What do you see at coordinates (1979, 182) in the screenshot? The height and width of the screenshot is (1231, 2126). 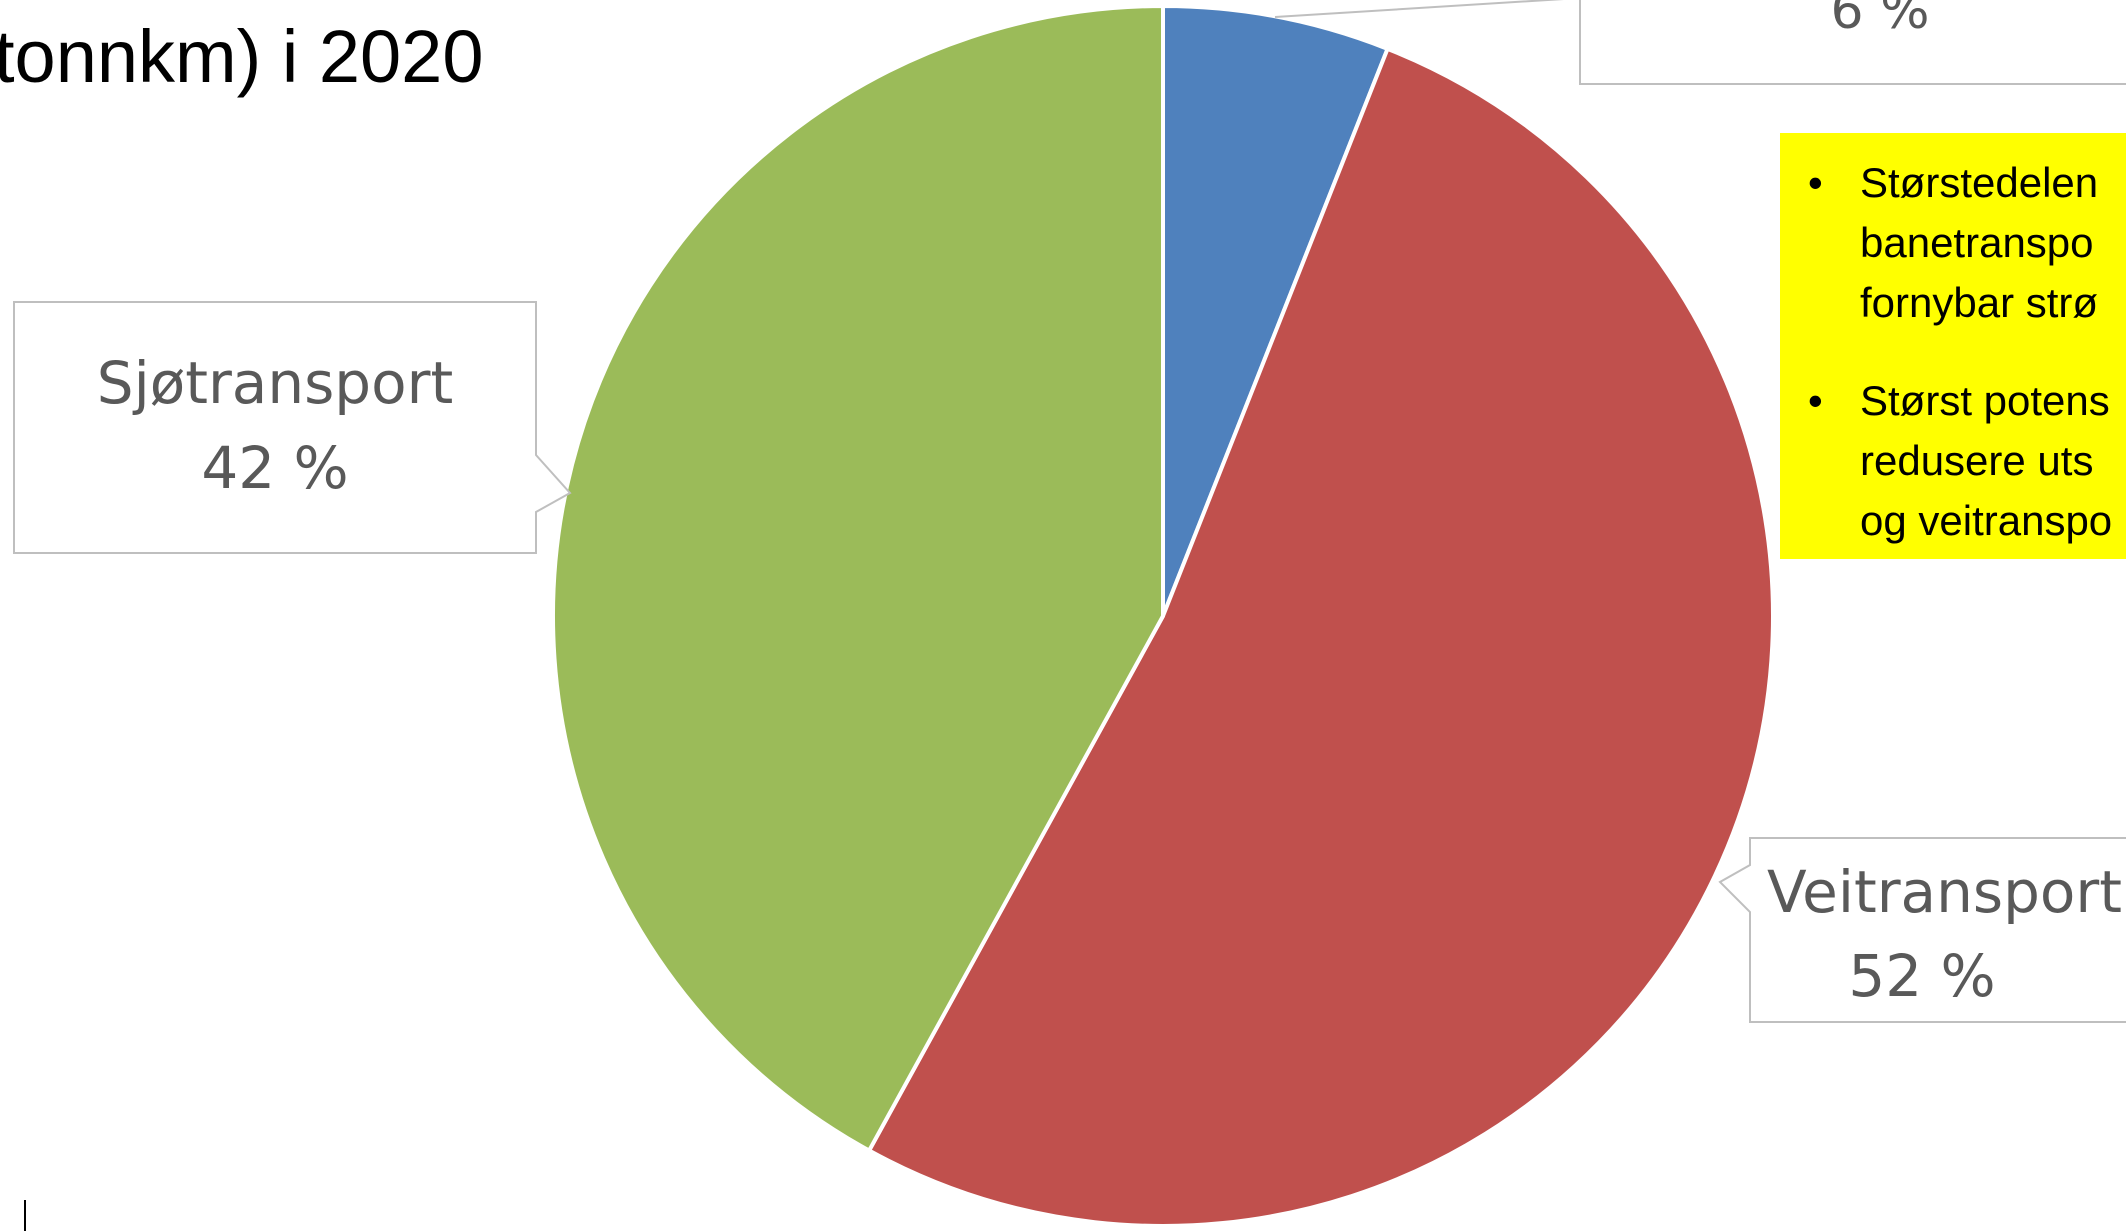 I see `bullet-line: Størstedelen` at bounding box center [1979, 182].